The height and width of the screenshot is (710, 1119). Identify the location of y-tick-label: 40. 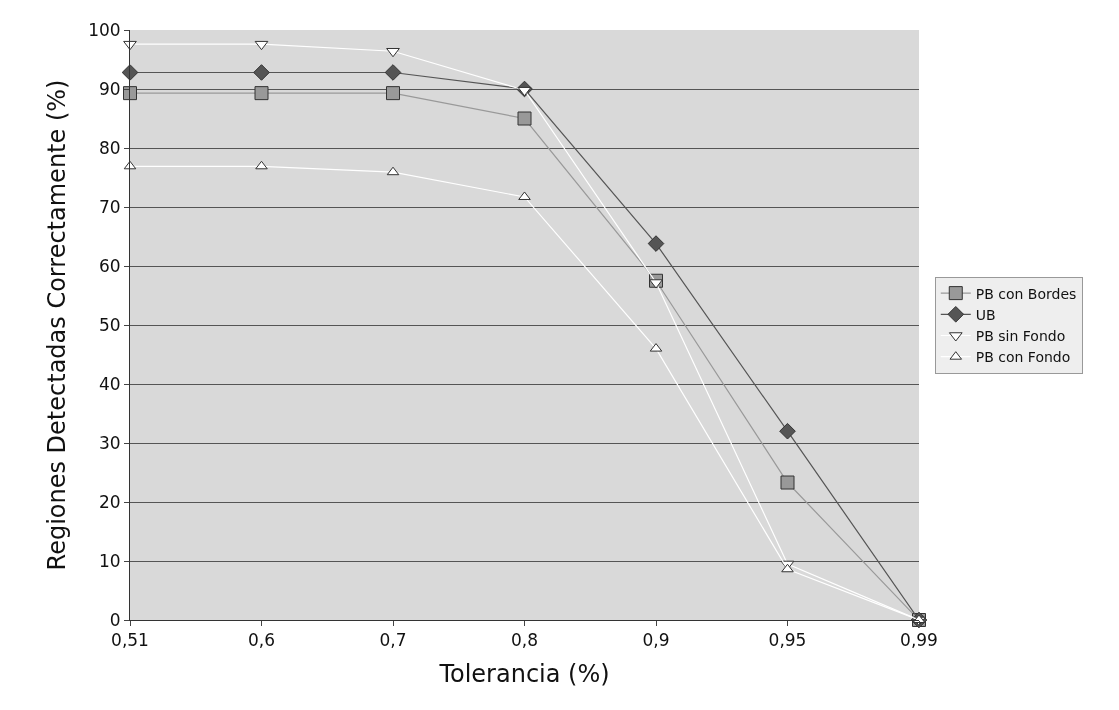
(109, 383).